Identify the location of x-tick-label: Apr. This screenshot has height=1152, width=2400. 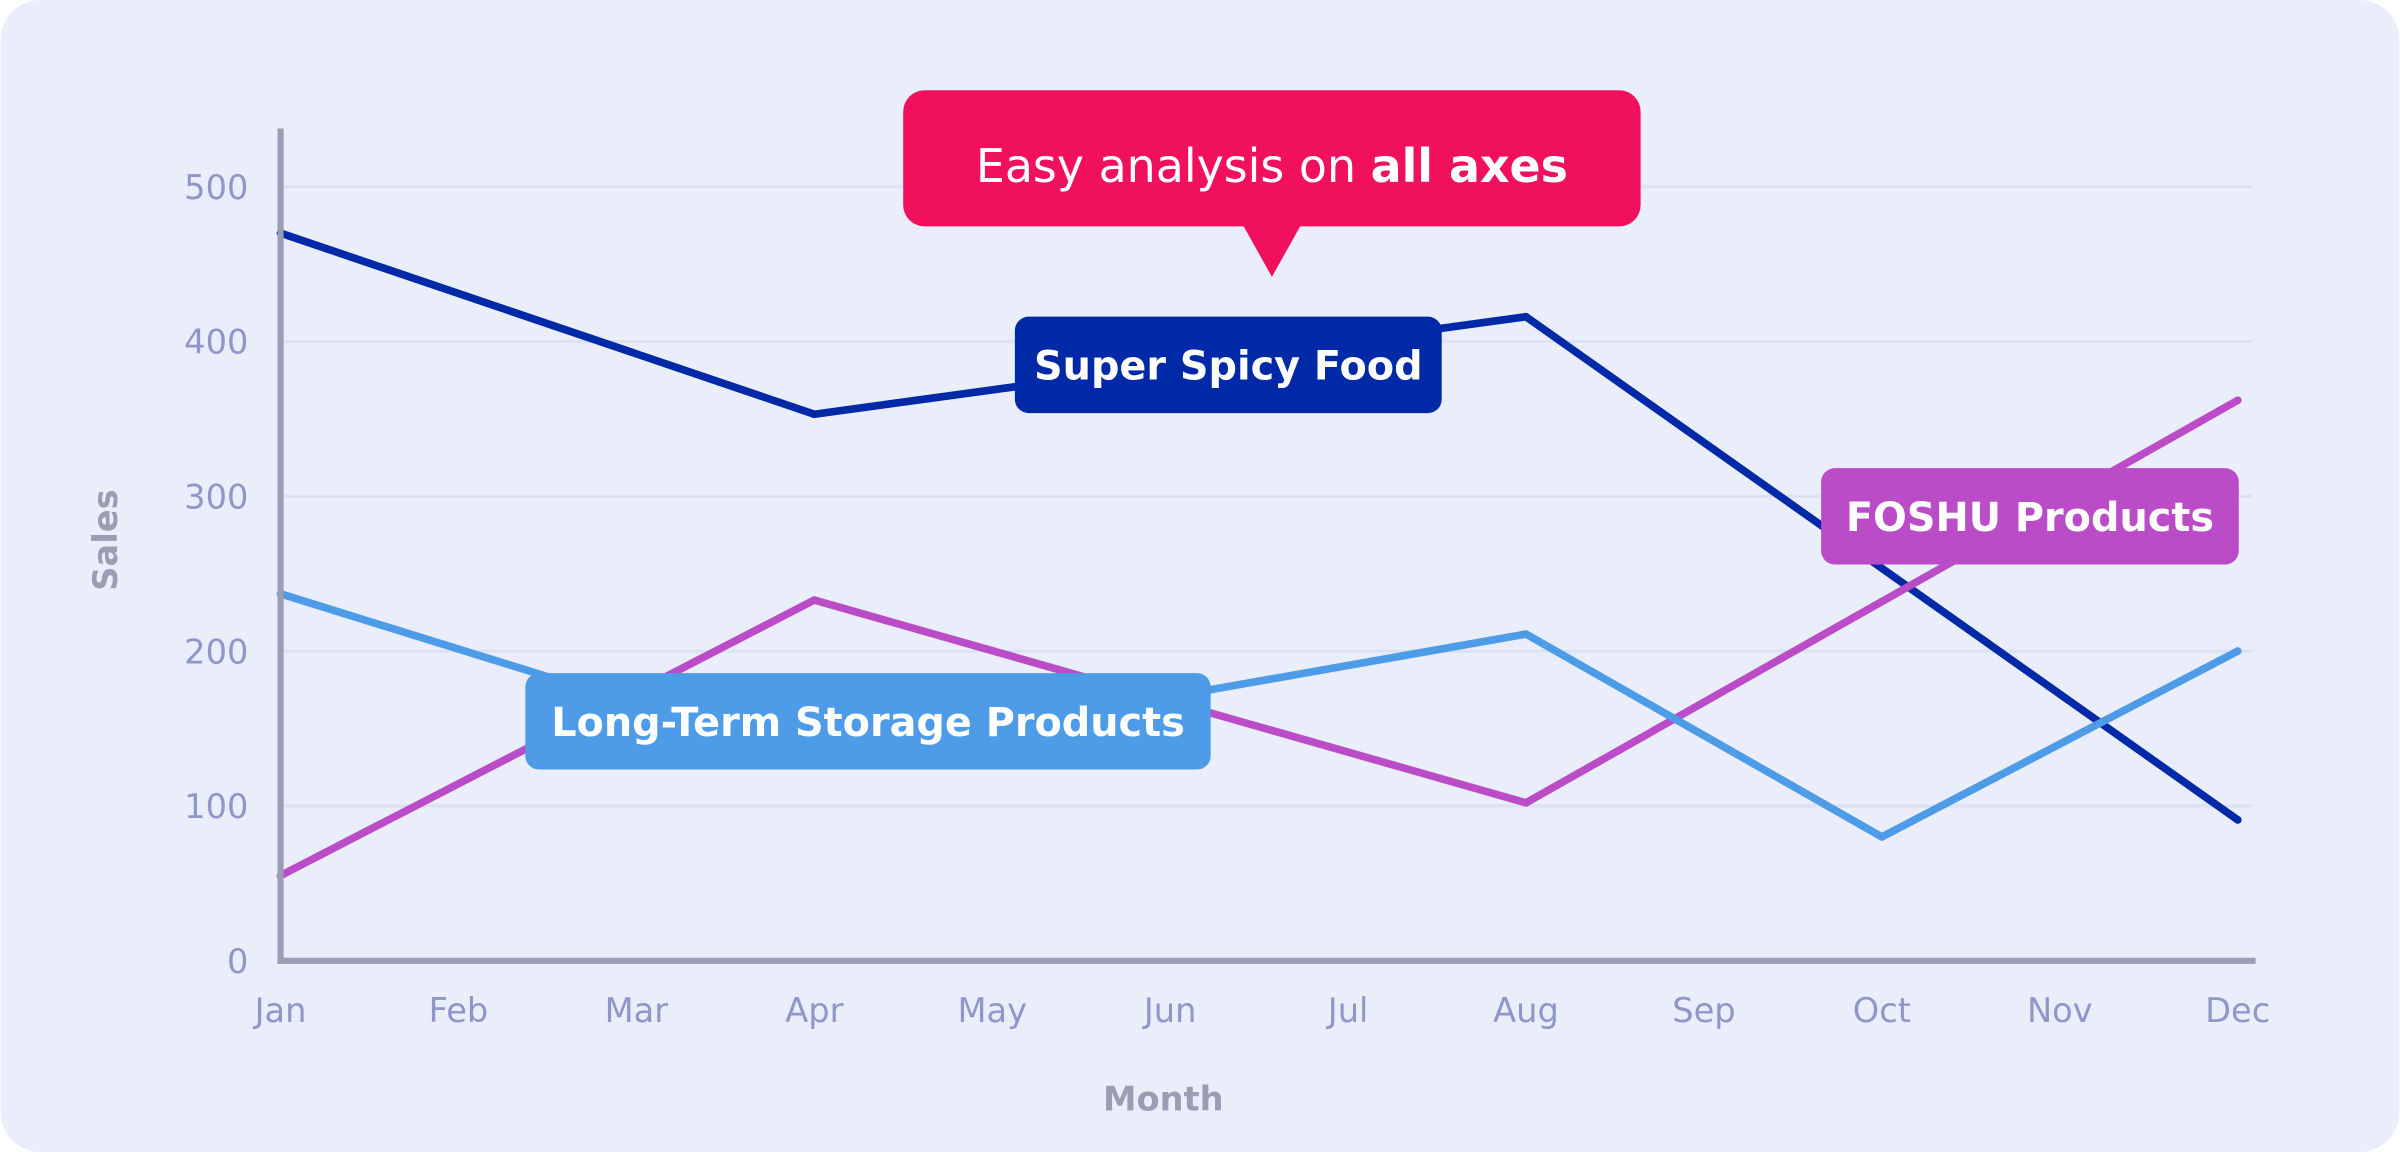
(814, 1010).